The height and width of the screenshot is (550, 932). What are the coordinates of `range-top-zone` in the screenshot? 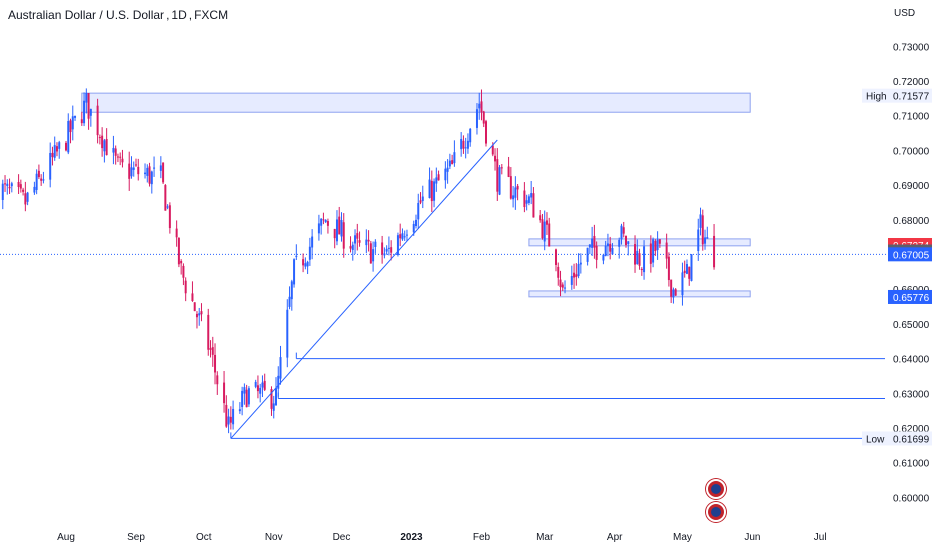 It's located at (639, 242).